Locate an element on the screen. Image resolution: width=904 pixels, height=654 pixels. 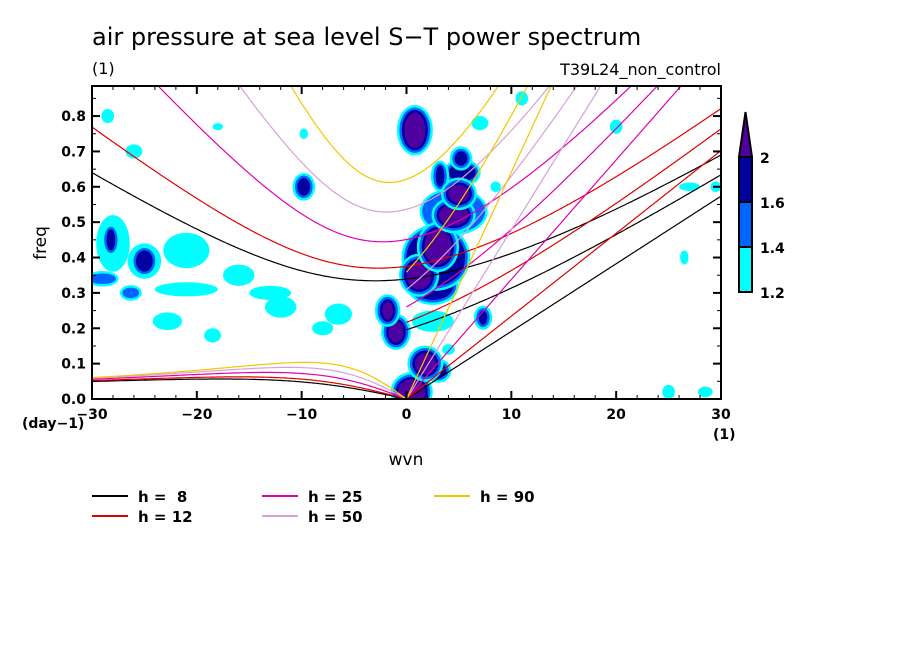
x-tick-label: −10 is located at coordinates (301, 415).